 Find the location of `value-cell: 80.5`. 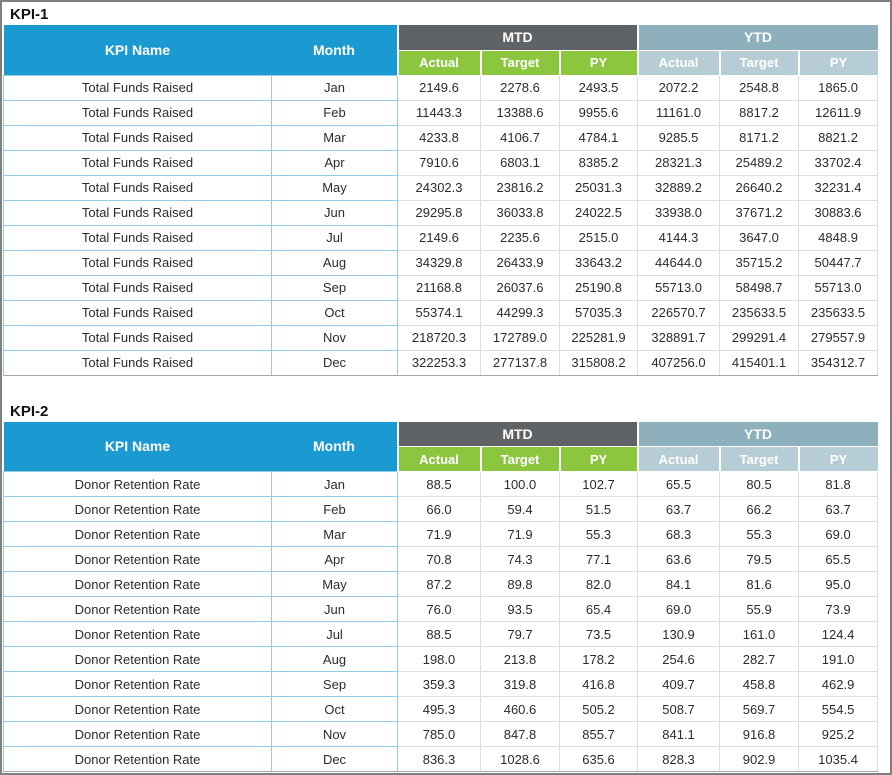

value-cell: 80.5 is located at coordinates (759, 484).